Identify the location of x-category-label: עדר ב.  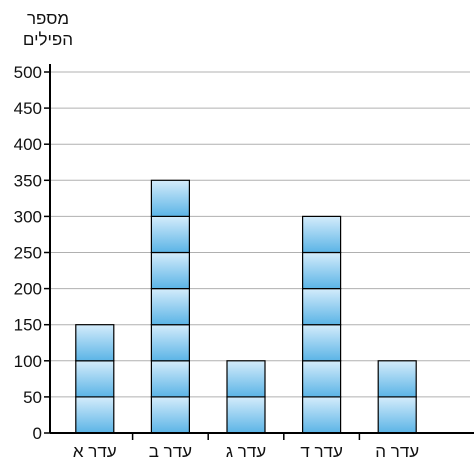
(170, 451).